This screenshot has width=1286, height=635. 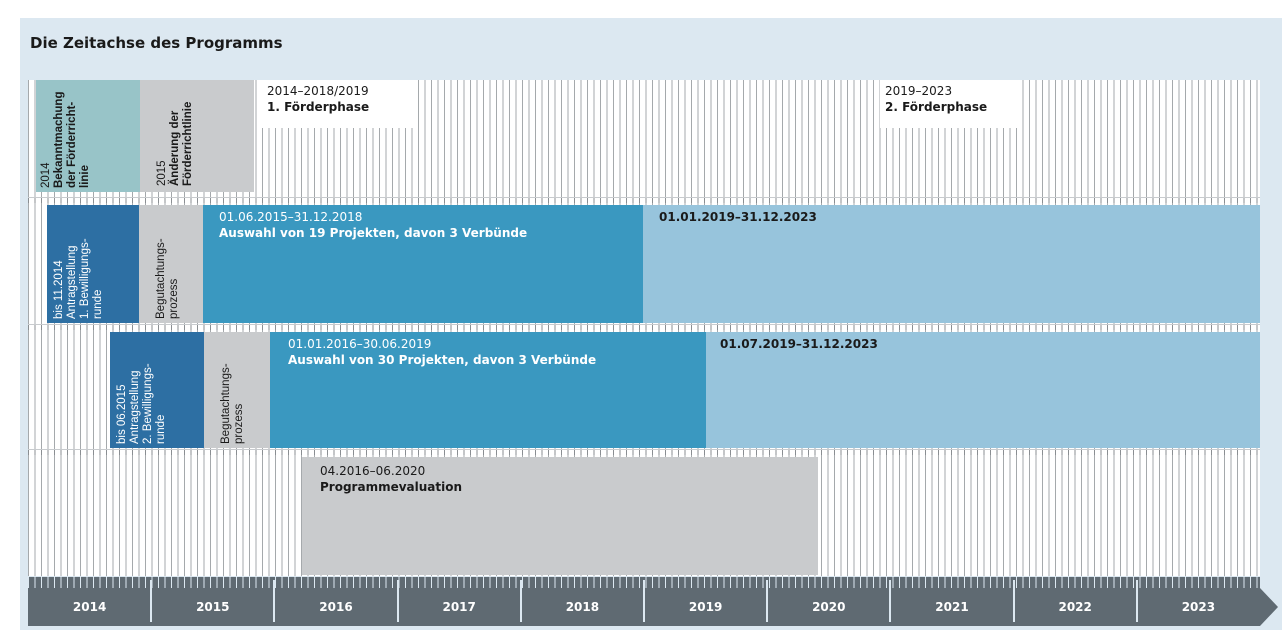 What do you see at coordinates (336, 607) in the screenshot?
I see `year-label-2016: 2016` at bounding box center [336, 607].